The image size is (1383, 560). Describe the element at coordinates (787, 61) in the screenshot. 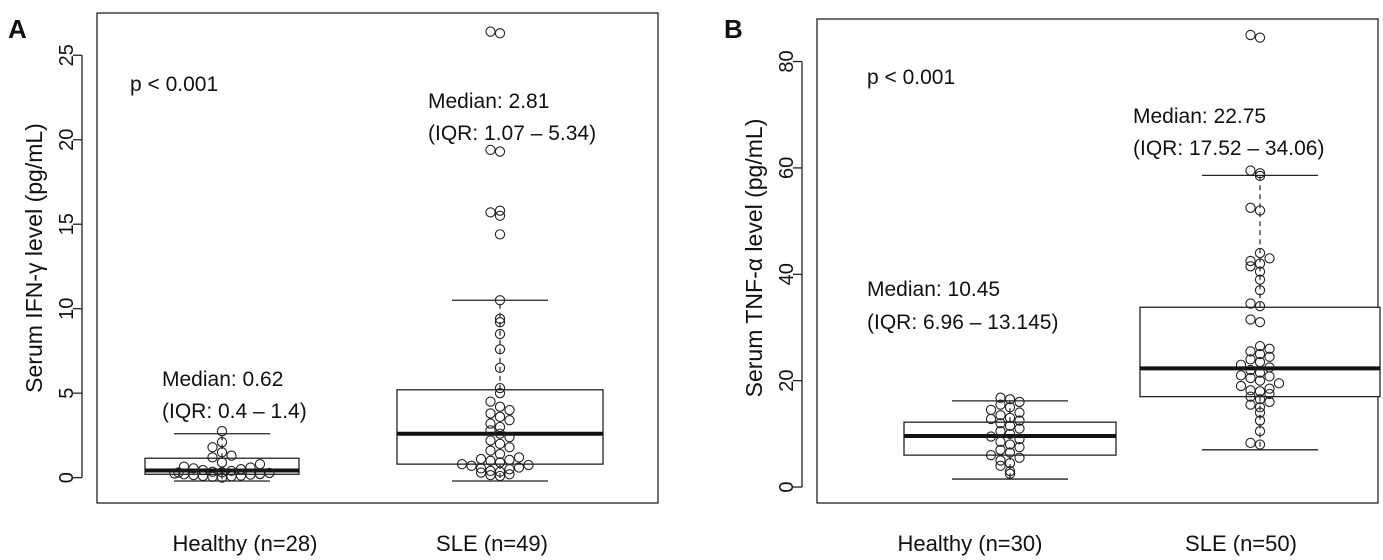

I see `panel-b-y-tick-label: 80` at that location.